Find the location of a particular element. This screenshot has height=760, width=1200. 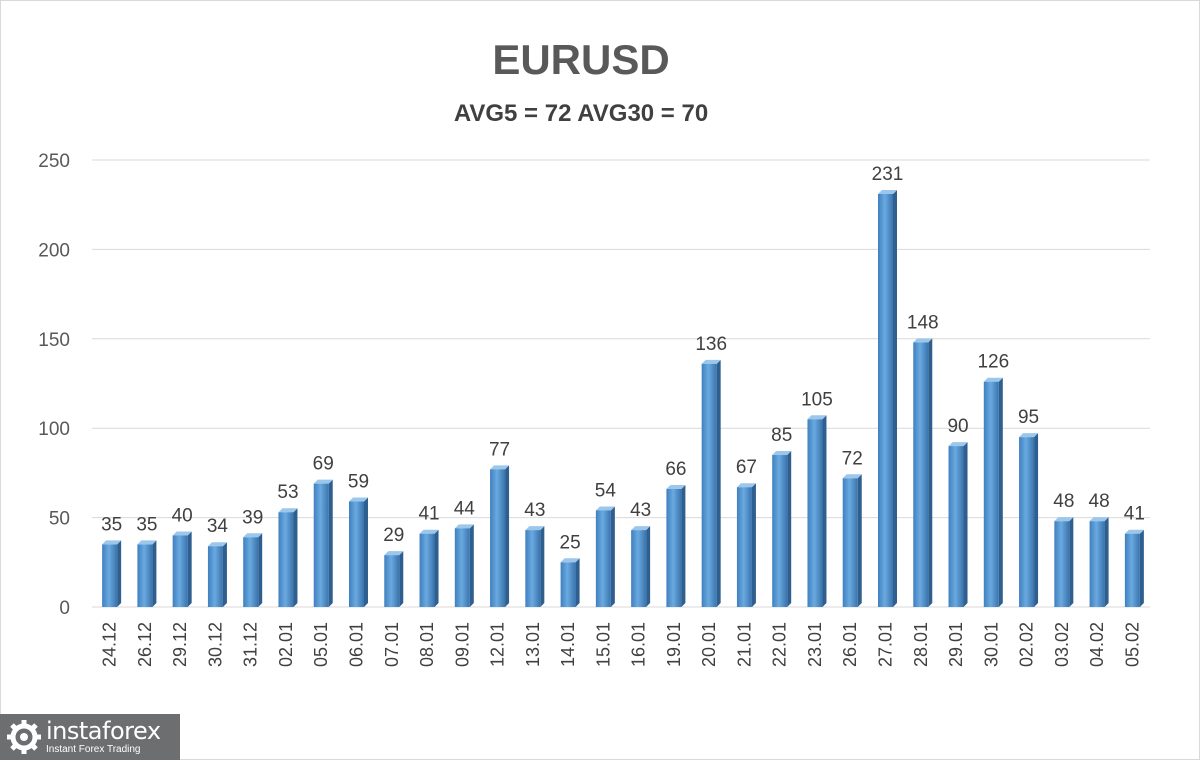

x-tick-label: 12.01 is located at coordinates (498, 644).